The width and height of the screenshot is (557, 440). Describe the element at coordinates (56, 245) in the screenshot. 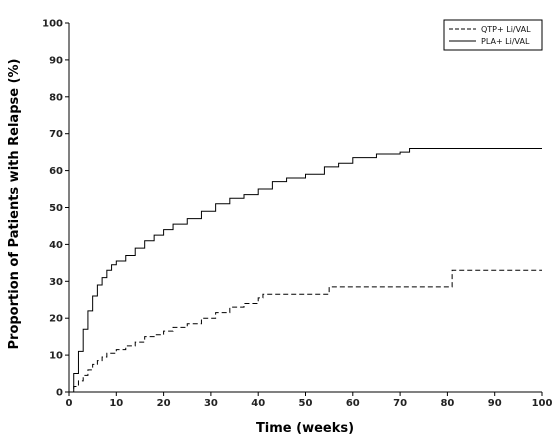

I see `y-tick-label: 40` at that location.